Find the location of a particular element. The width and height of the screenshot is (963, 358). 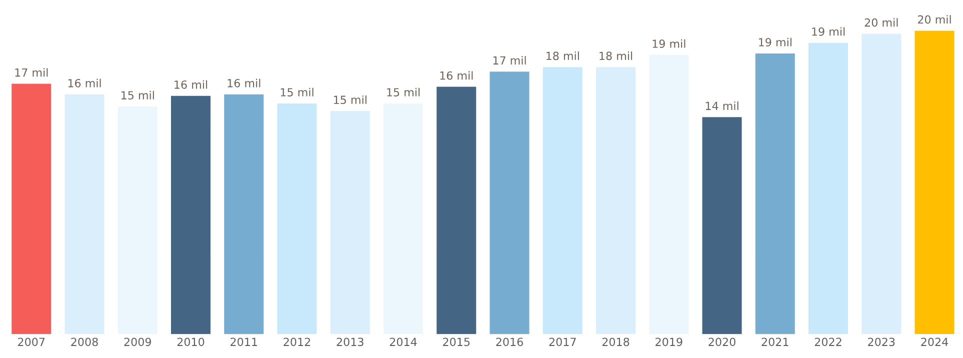

x-tick-label: 2009 is located at coordinates (137, 342).